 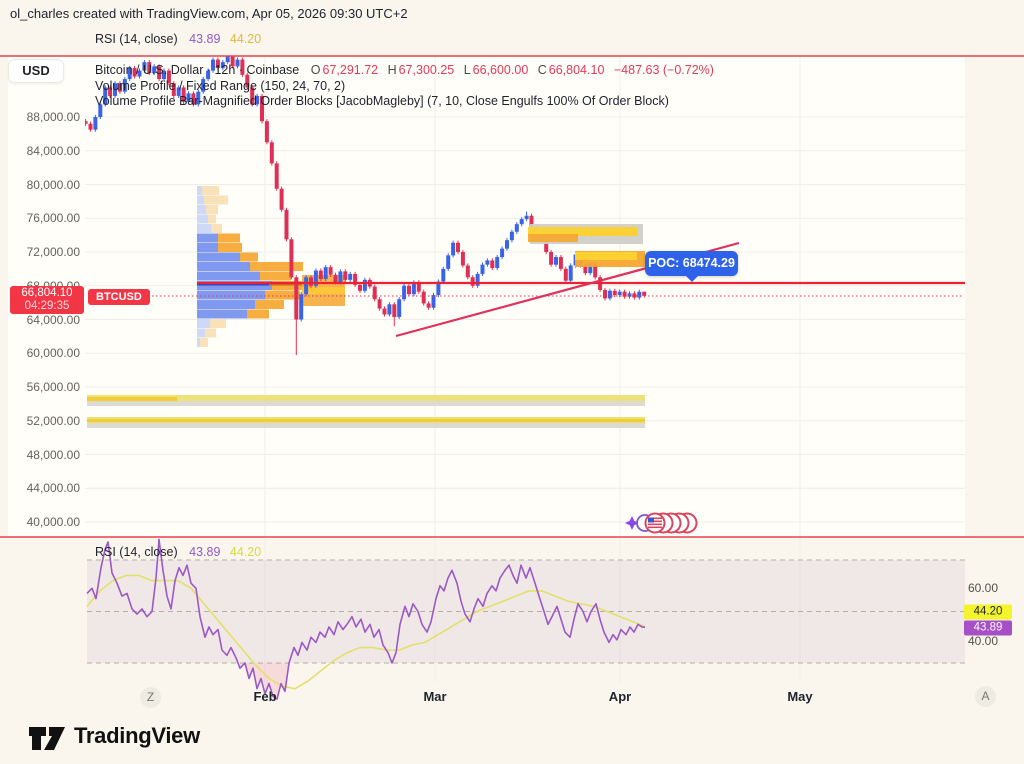 I want to click on ohlc-high-key: H, so click(x=392, y=70).